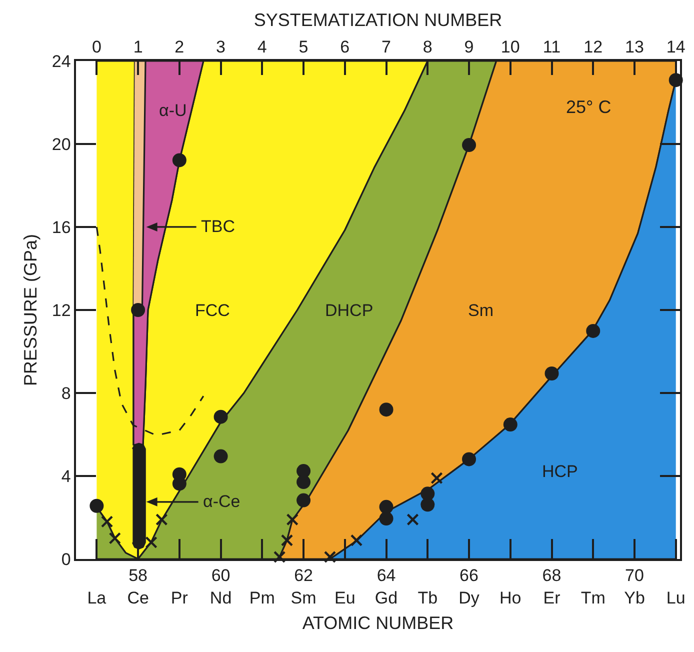 The width and height of the screenshot is (694, 652). What do you see at coordinates (345, 598) in the screenshot?
I see `x-tick-label: Eu` at bounding box center [345, 598].